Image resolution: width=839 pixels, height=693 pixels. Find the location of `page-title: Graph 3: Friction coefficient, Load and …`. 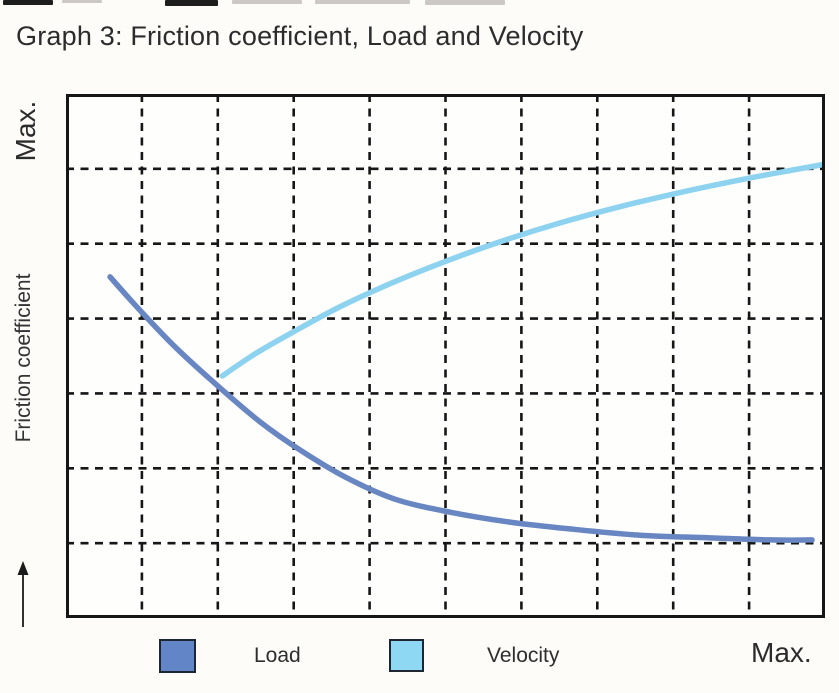

page-title: Graph 3: Friction coefficient, Load and … is located at coordinates (300, 36).